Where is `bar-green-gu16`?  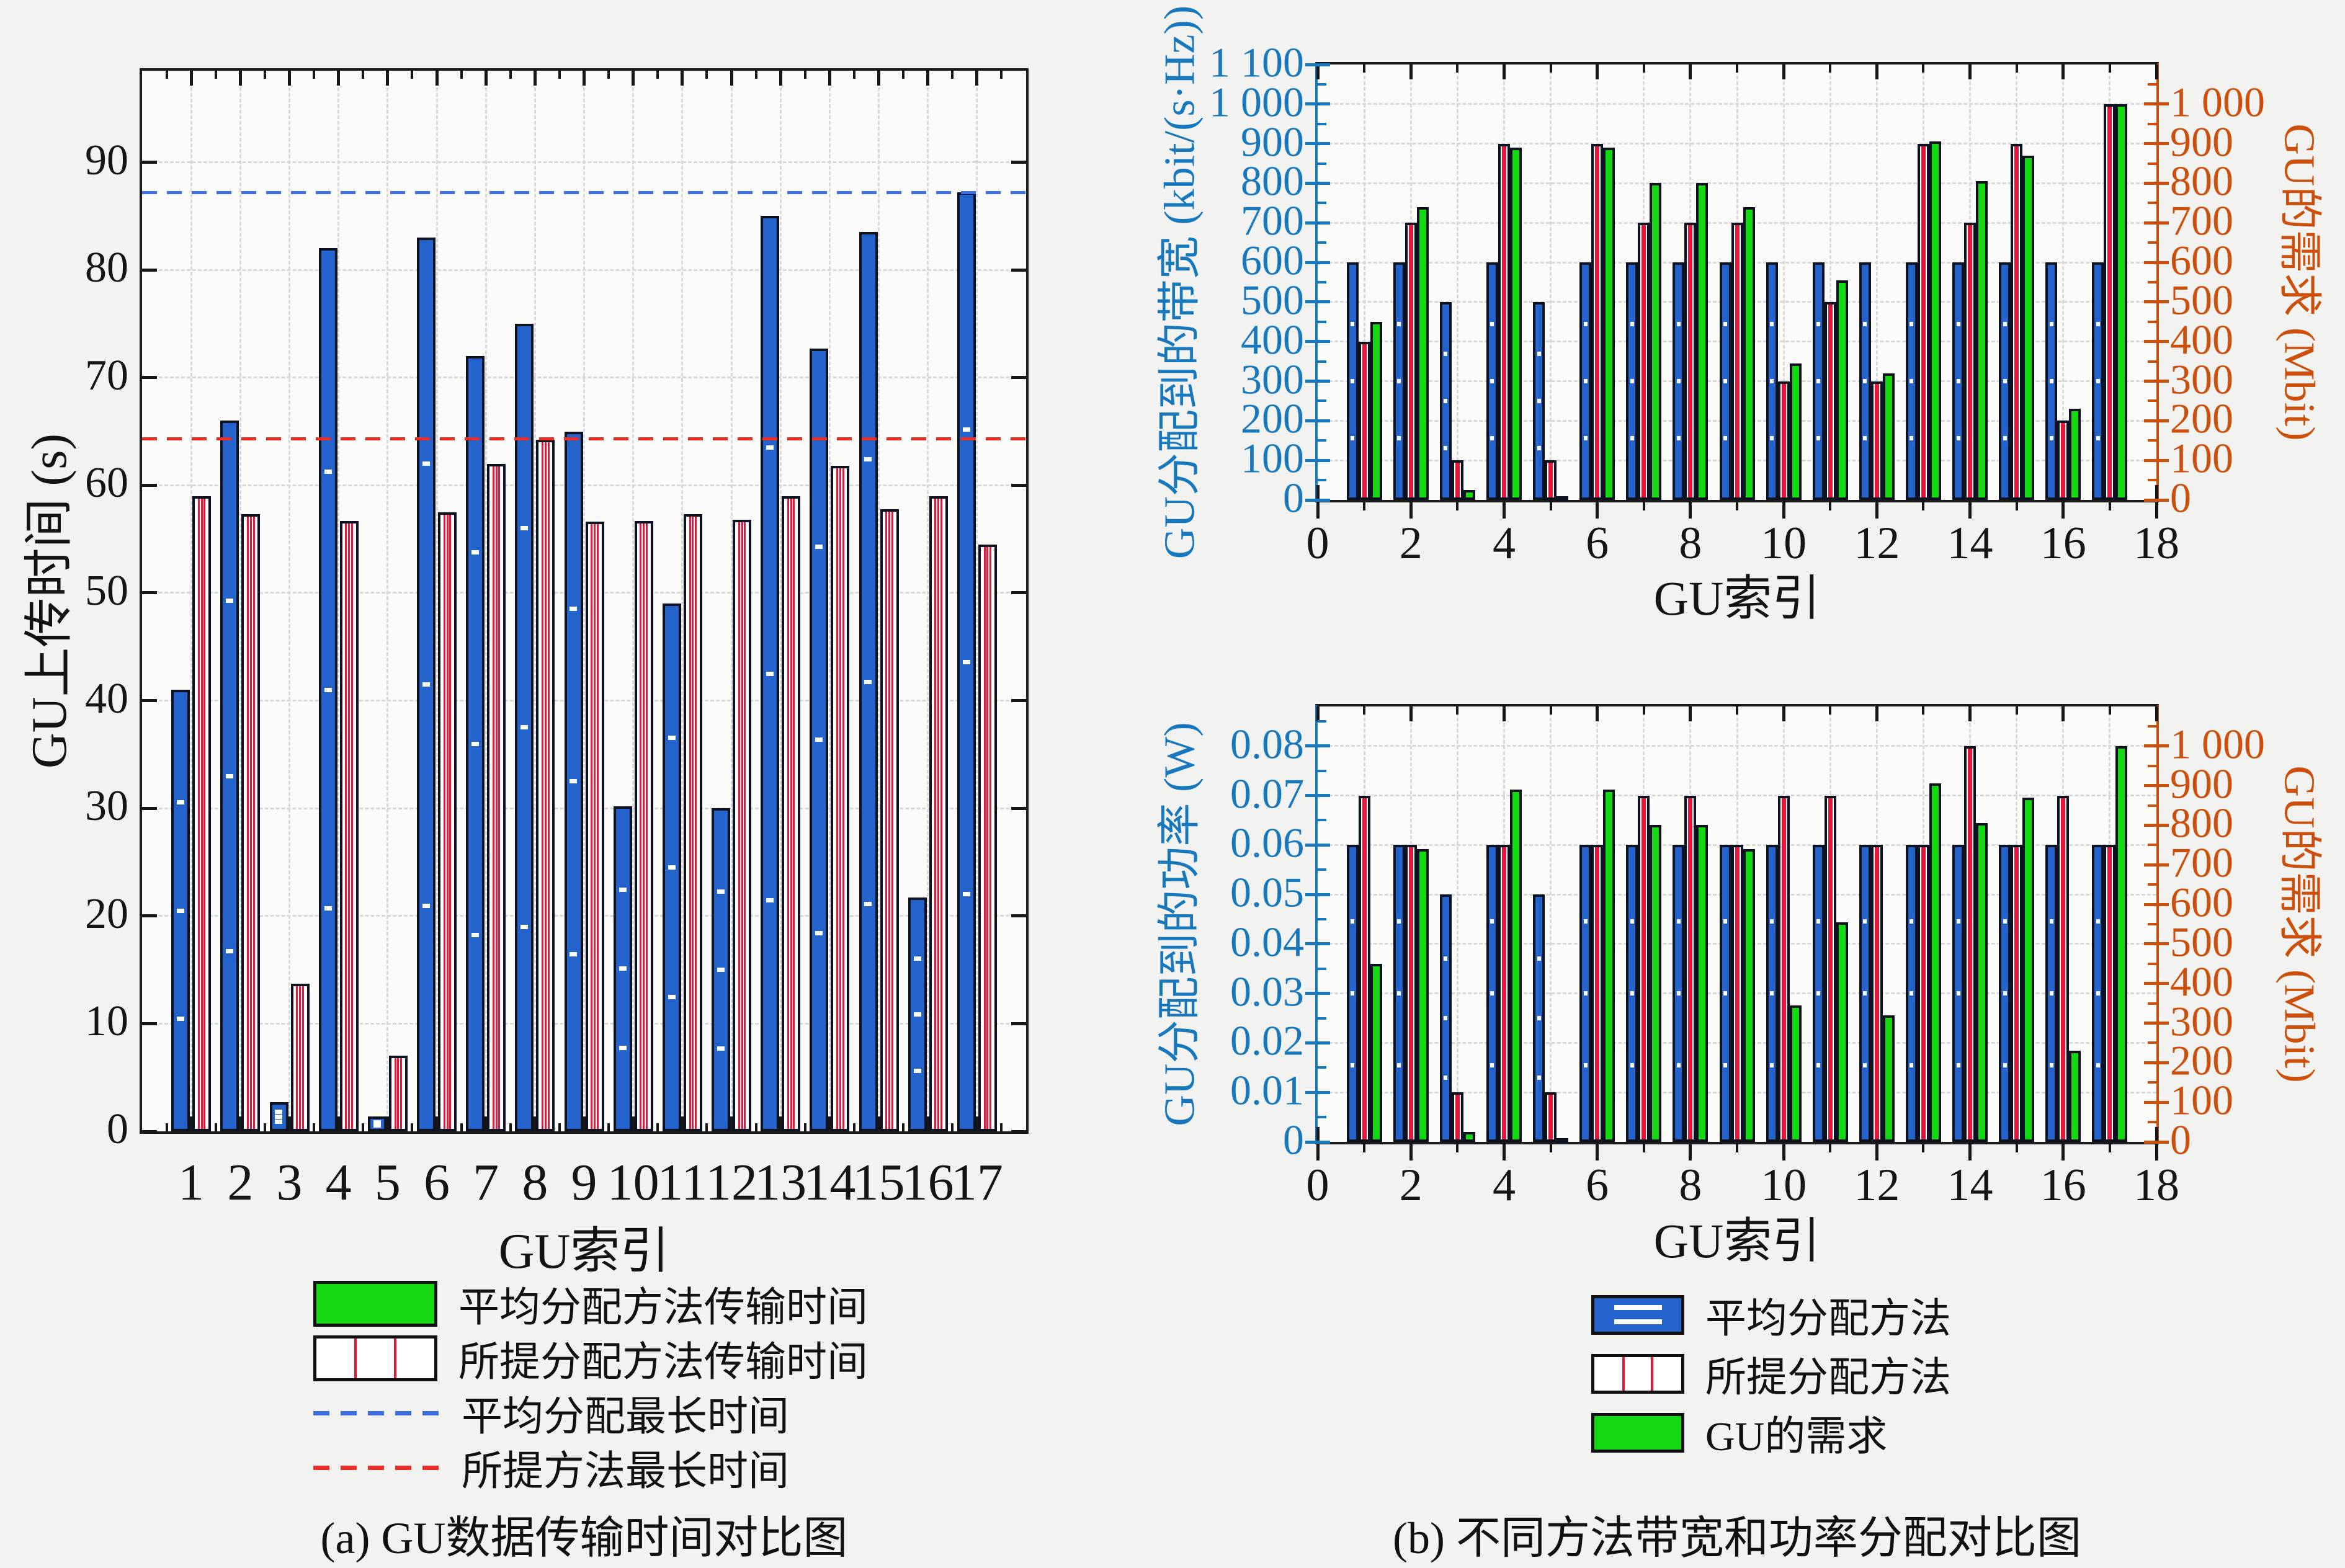 bar-green-gu16 is located at coordinates (2075, 1096).